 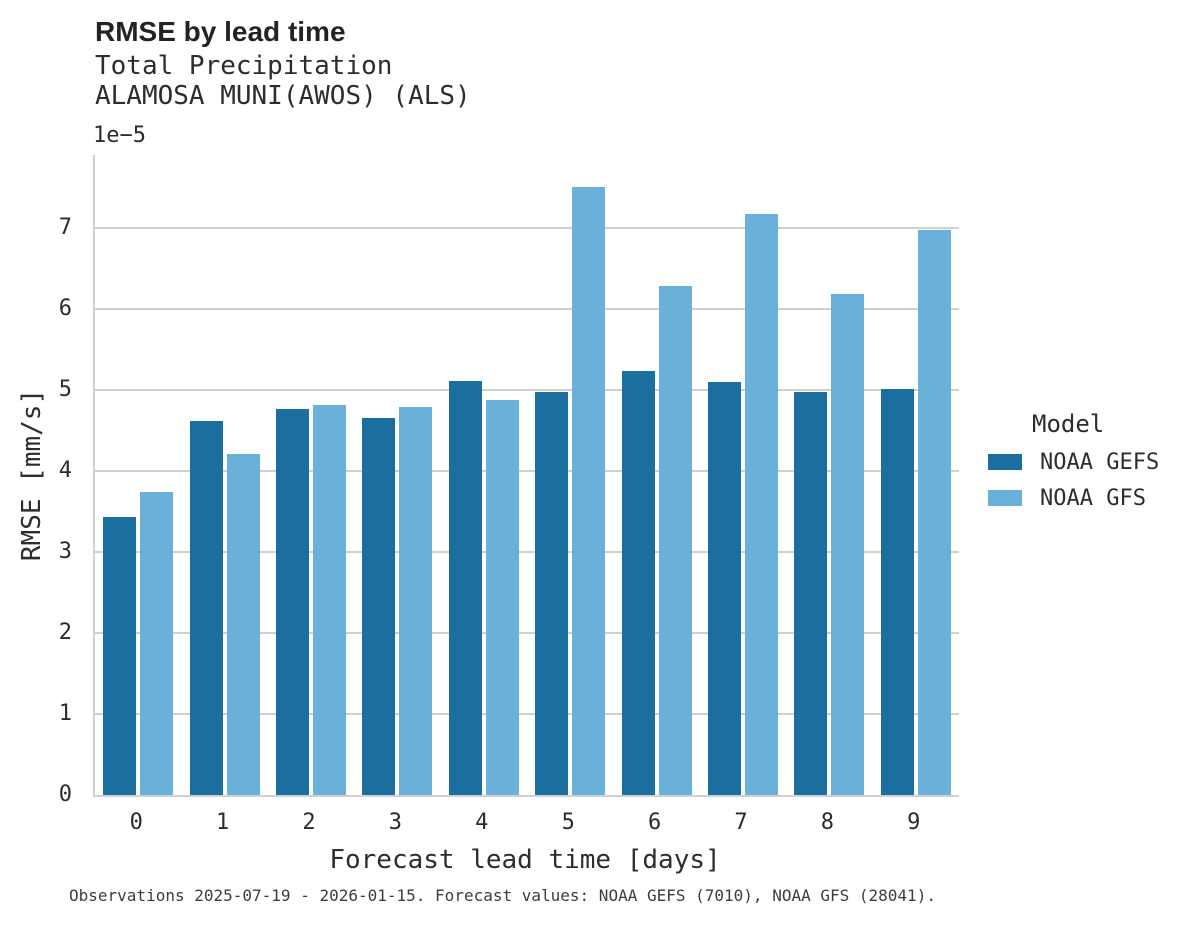 What do you see at coordinates (827, 822) in the screenshot?
I see `x-tick-label-8: 8` at bounding box center [827, 822].